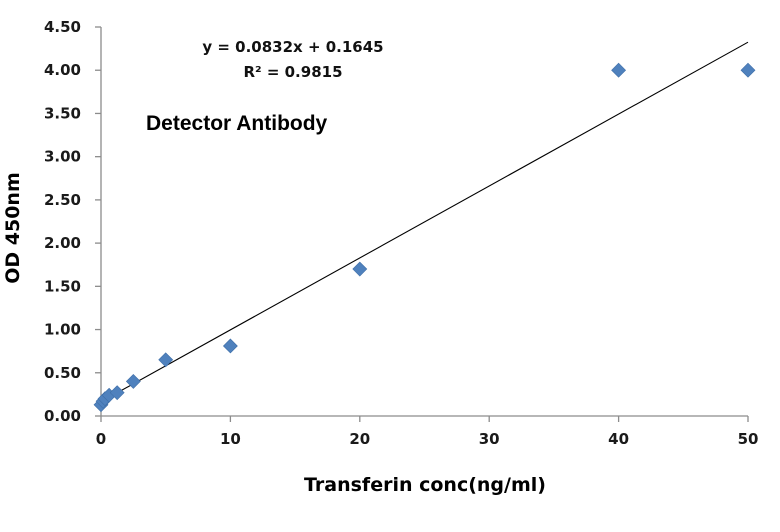 Image resolution: width=780 pixels, height=532 pixels. What do you see at coordinates (237, 123) in the screenshot?
I see `chart-annotation: Detector Antibody` at bounding box center [237, 123].